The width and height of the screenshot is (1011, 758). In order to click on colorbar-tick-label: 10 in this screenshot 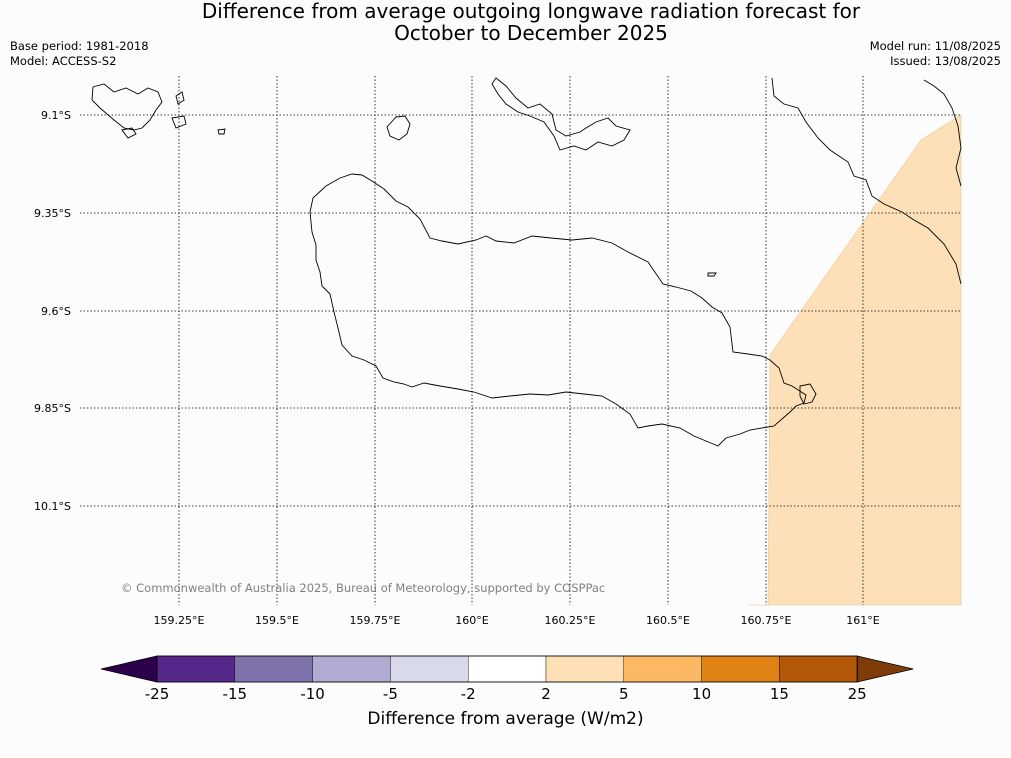, I will do `click(701, 694)`.